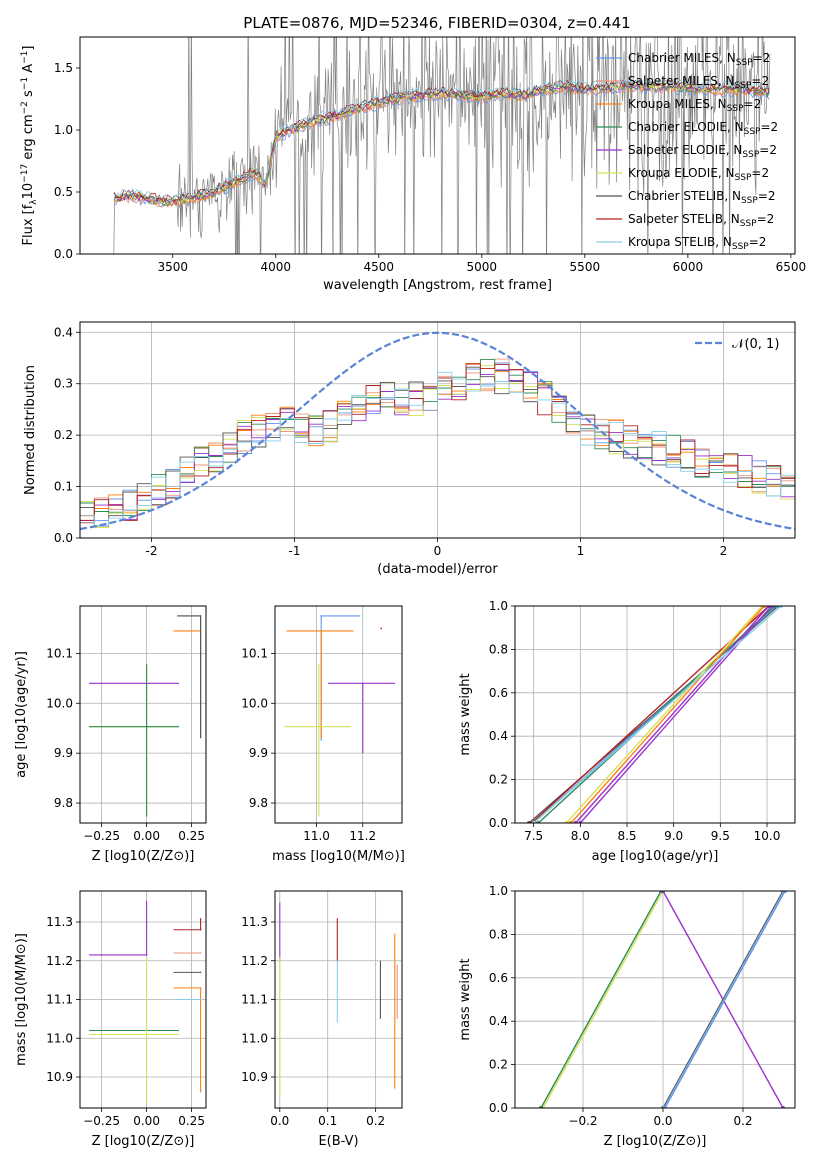 Image resolution: width=819 pixels, height=1170 pixels. What do you see at coordinates (316, 836) in the screenshot?
I see `age-mass-tick-label-x: 11.0` at bounding box center [316, 836].